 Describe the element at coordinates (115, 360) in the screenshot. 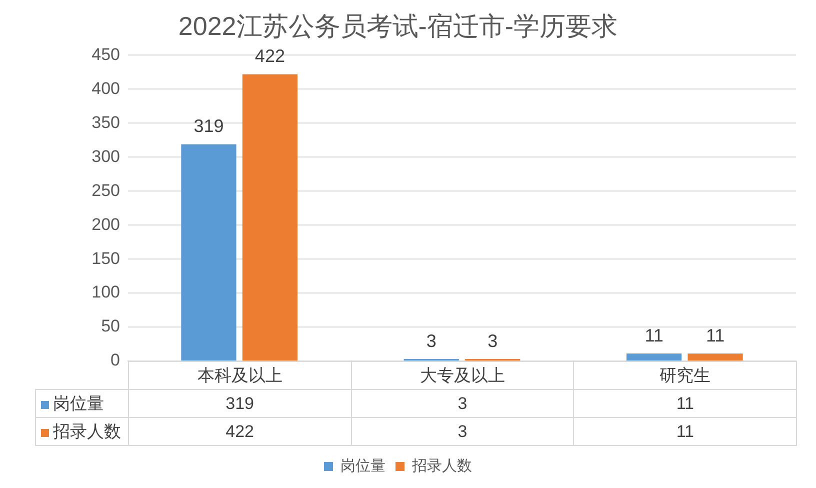

I see `y-tick-label: 0` at that location.